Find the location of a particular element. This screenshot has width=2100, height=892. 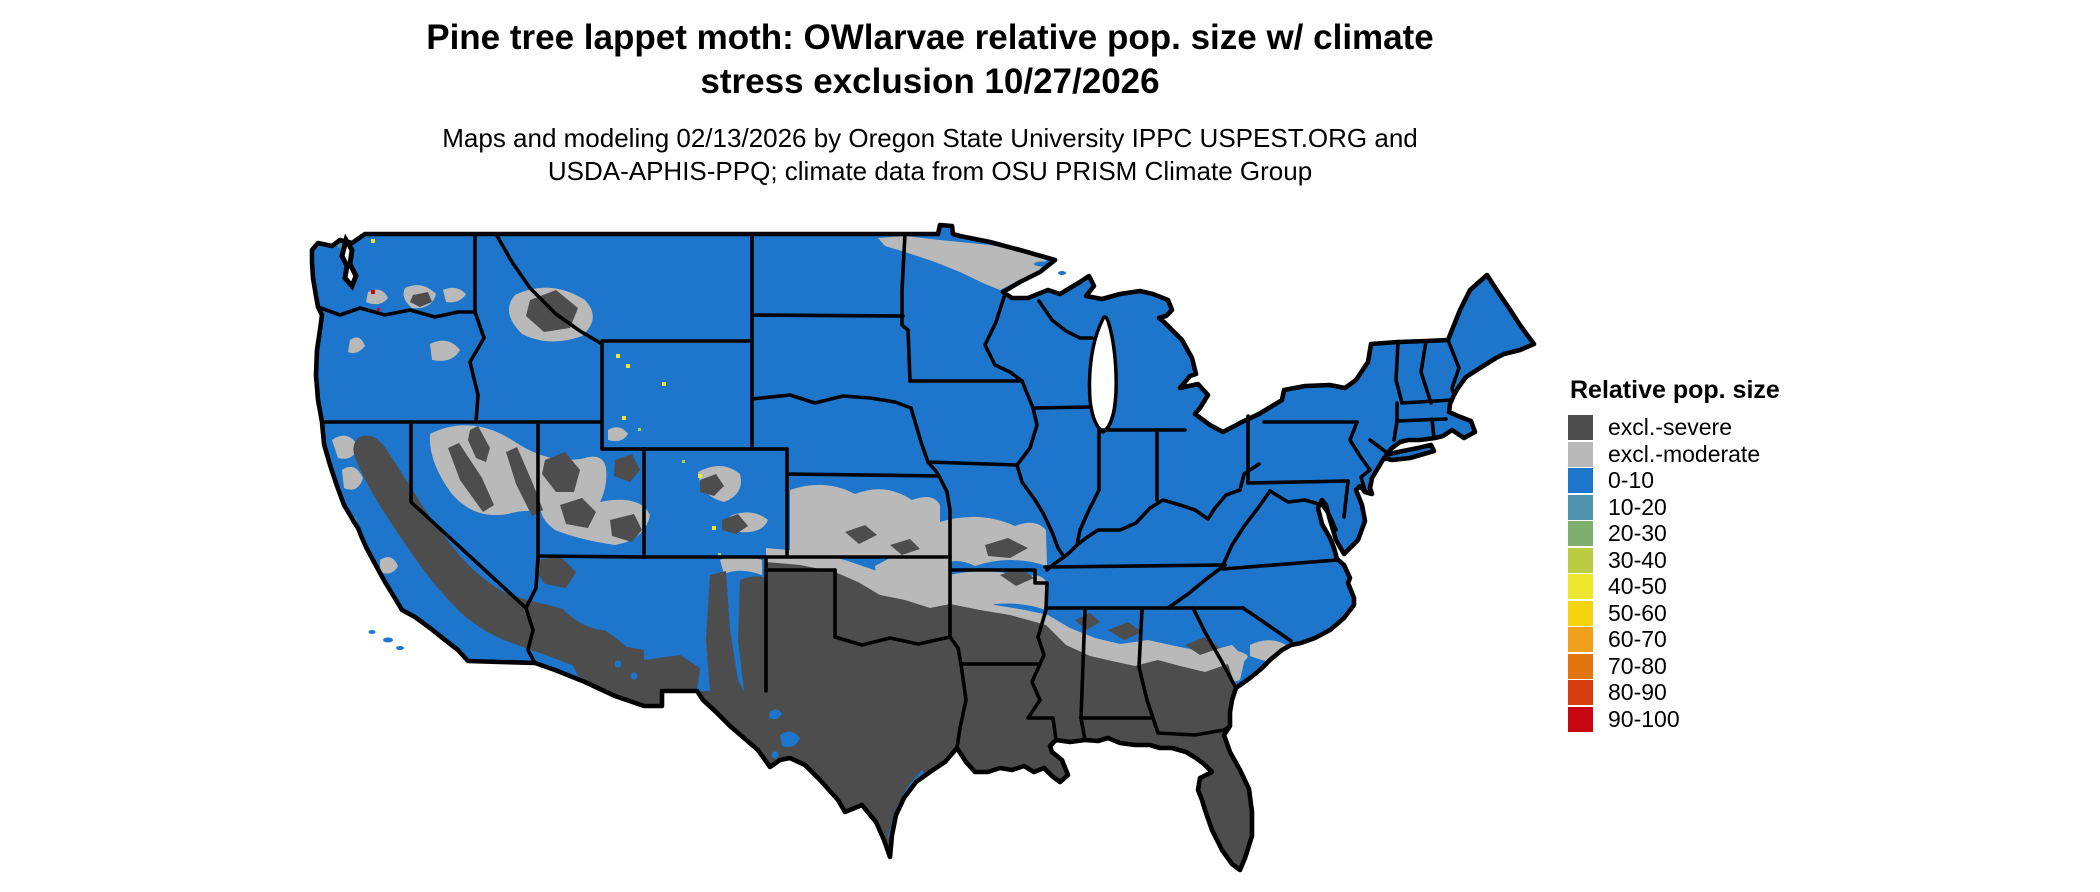

map-title-line2: stress exclusion 10/27/2026 is located at coordinates (930, 81).